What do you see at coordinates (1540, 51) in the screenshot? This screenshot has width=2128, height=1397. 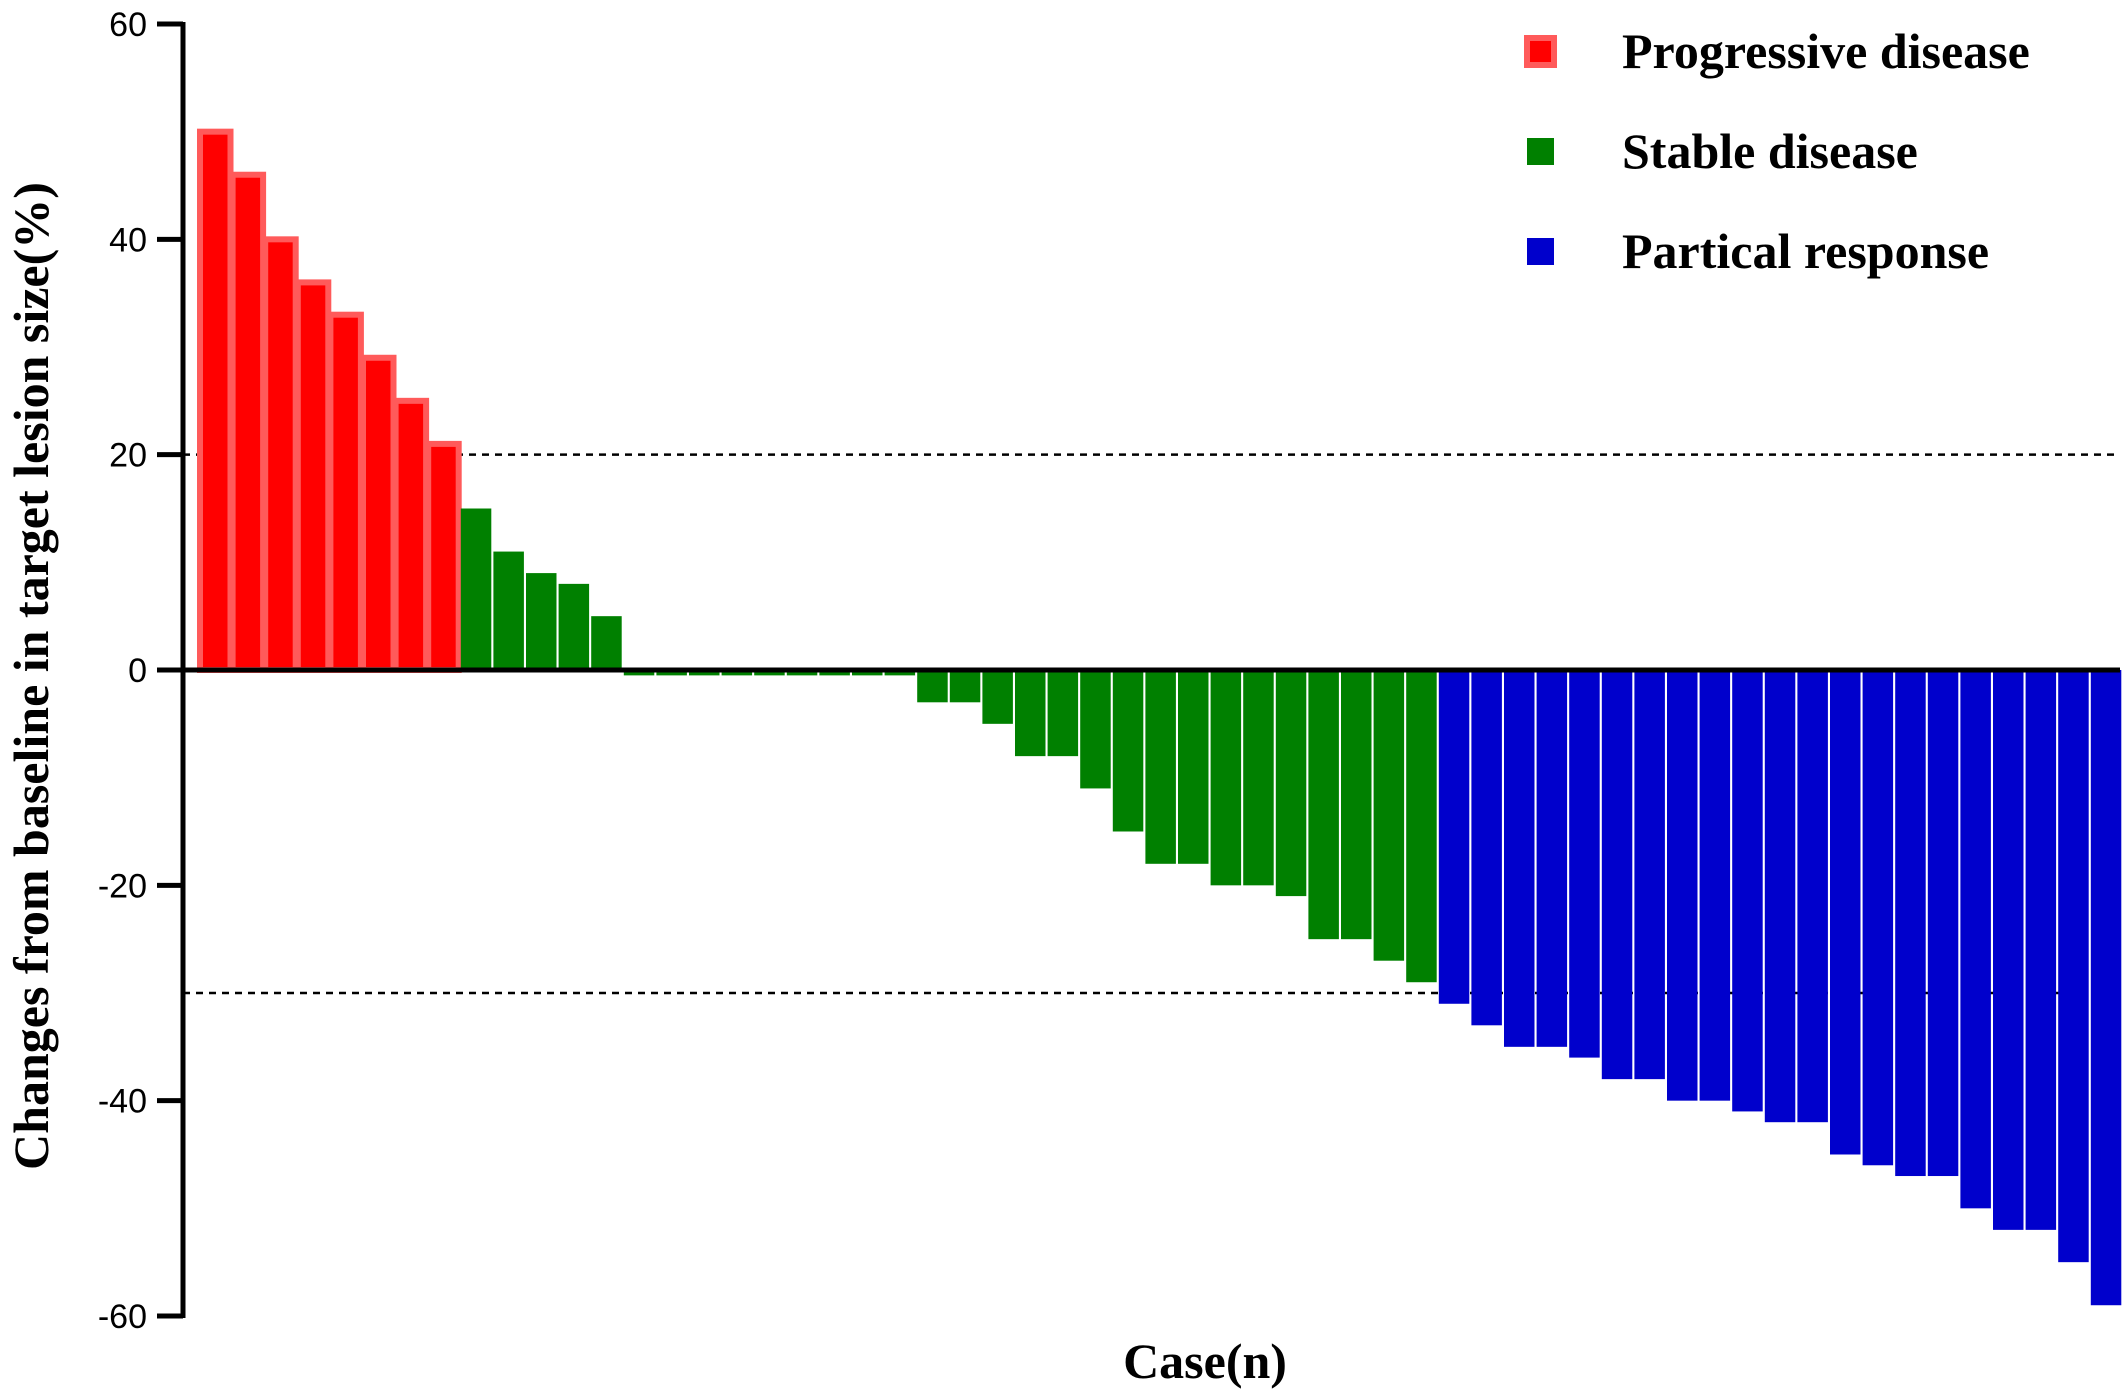 I see `legend-swatch-progressive-disease` at bounding box center [1540, 51].